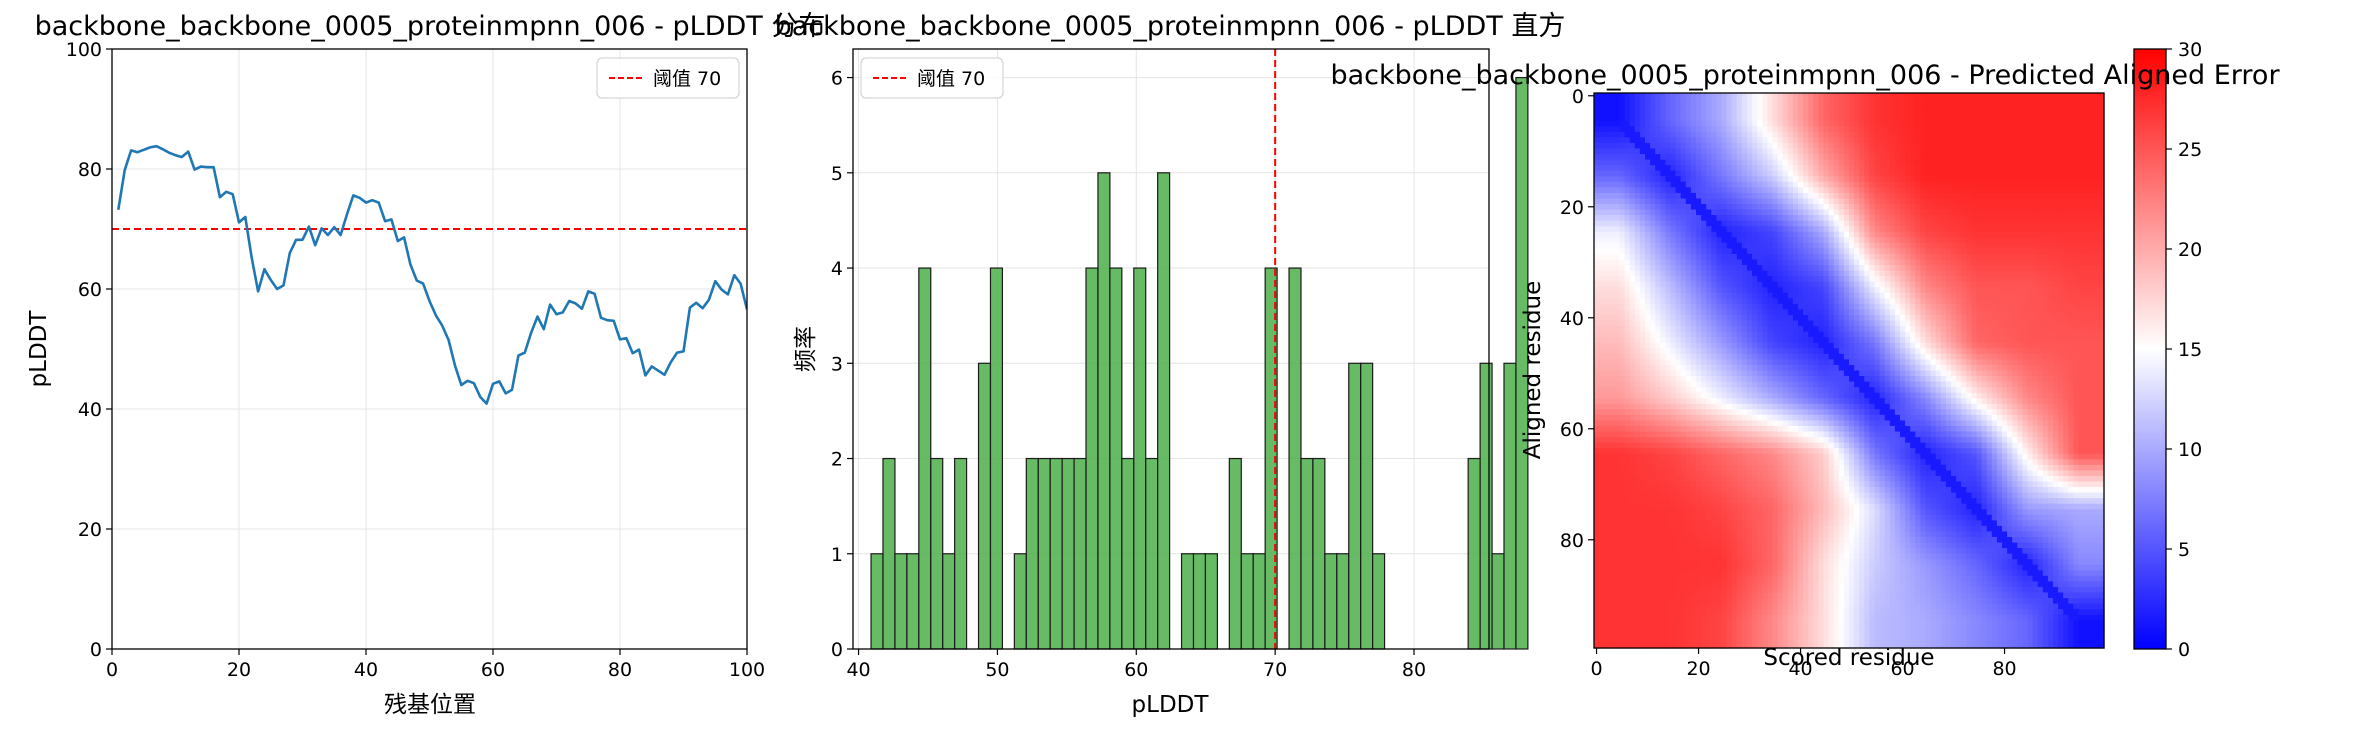 The image size is (2374, 730). What do you see at coordinates (932, 78) in the screenshot?
I see `histogram-legend: 阈值 70` at bounding box center [932, 78].